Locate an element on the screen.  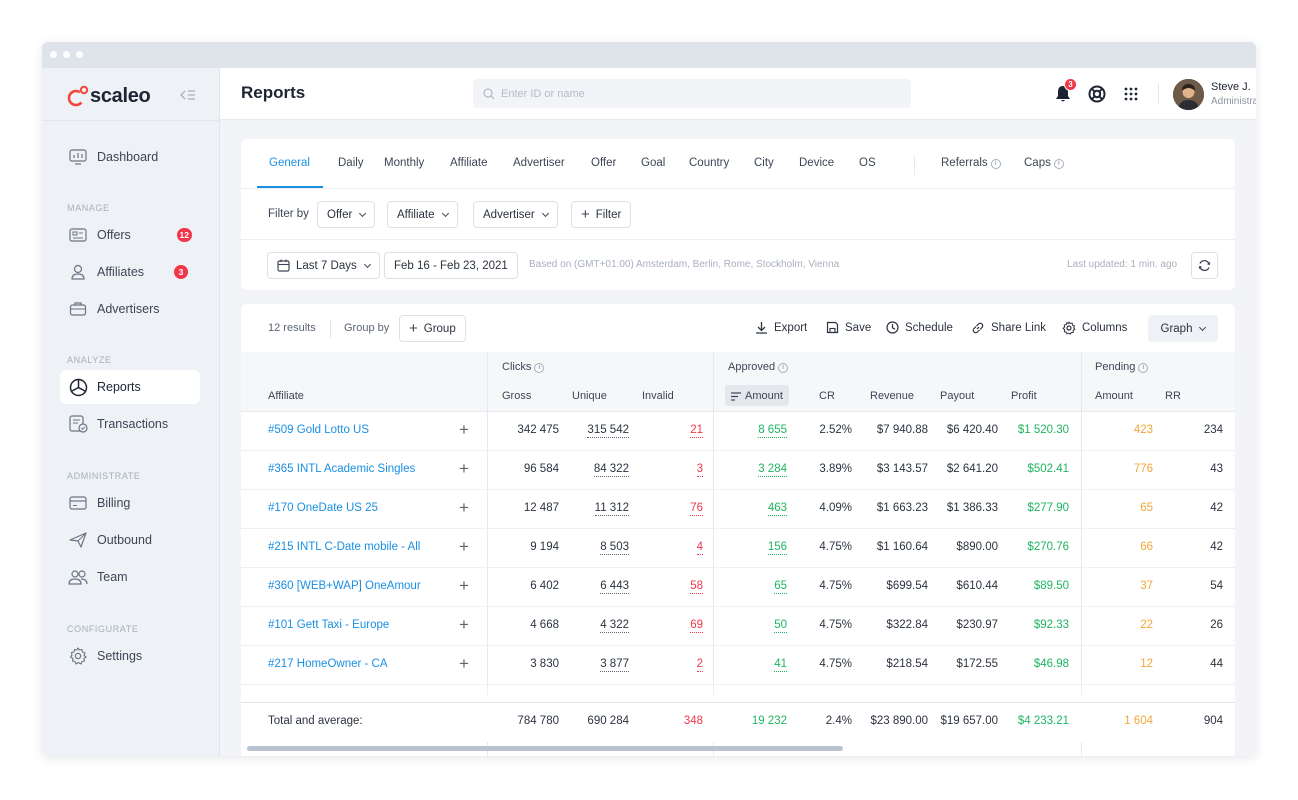
tab-affiliate: Affiliate is located at coordinates (469, 163).